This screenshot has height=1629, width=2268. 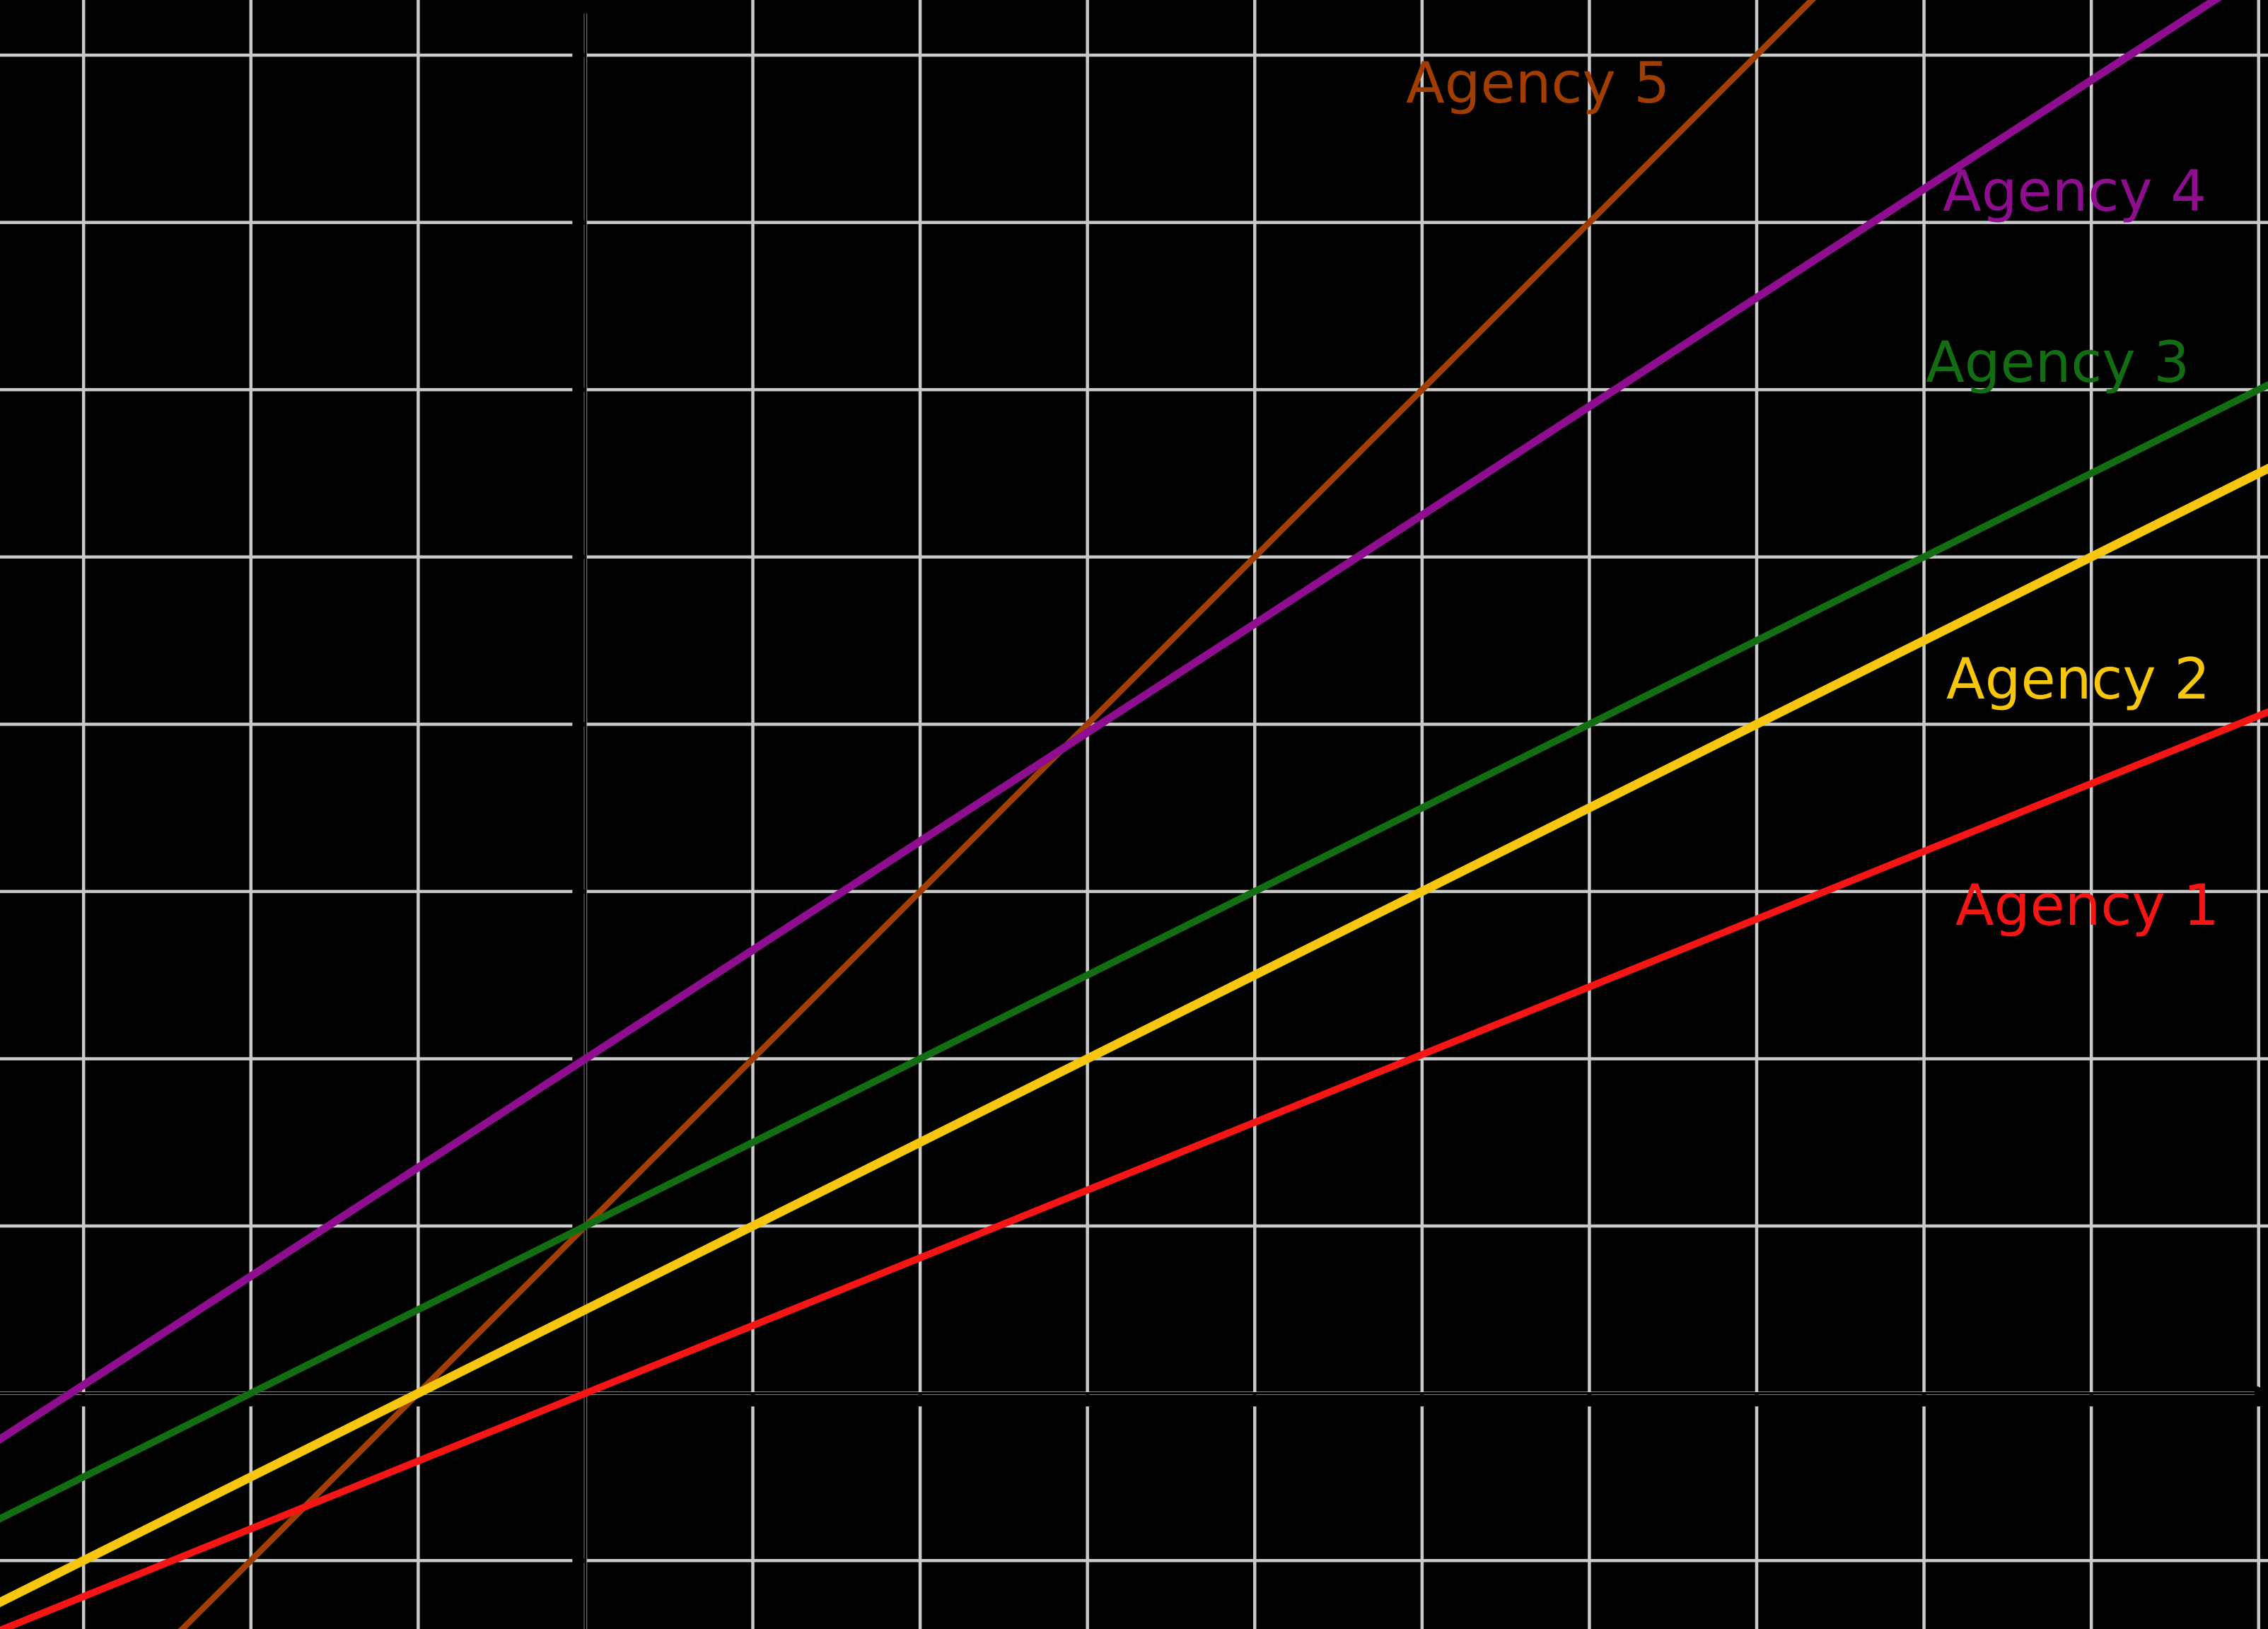 What do you see at coordinates (1538, 83) in the screenshot?
I see `series-label-agency-5: Agency 5` at bounding box center [1538, 83].